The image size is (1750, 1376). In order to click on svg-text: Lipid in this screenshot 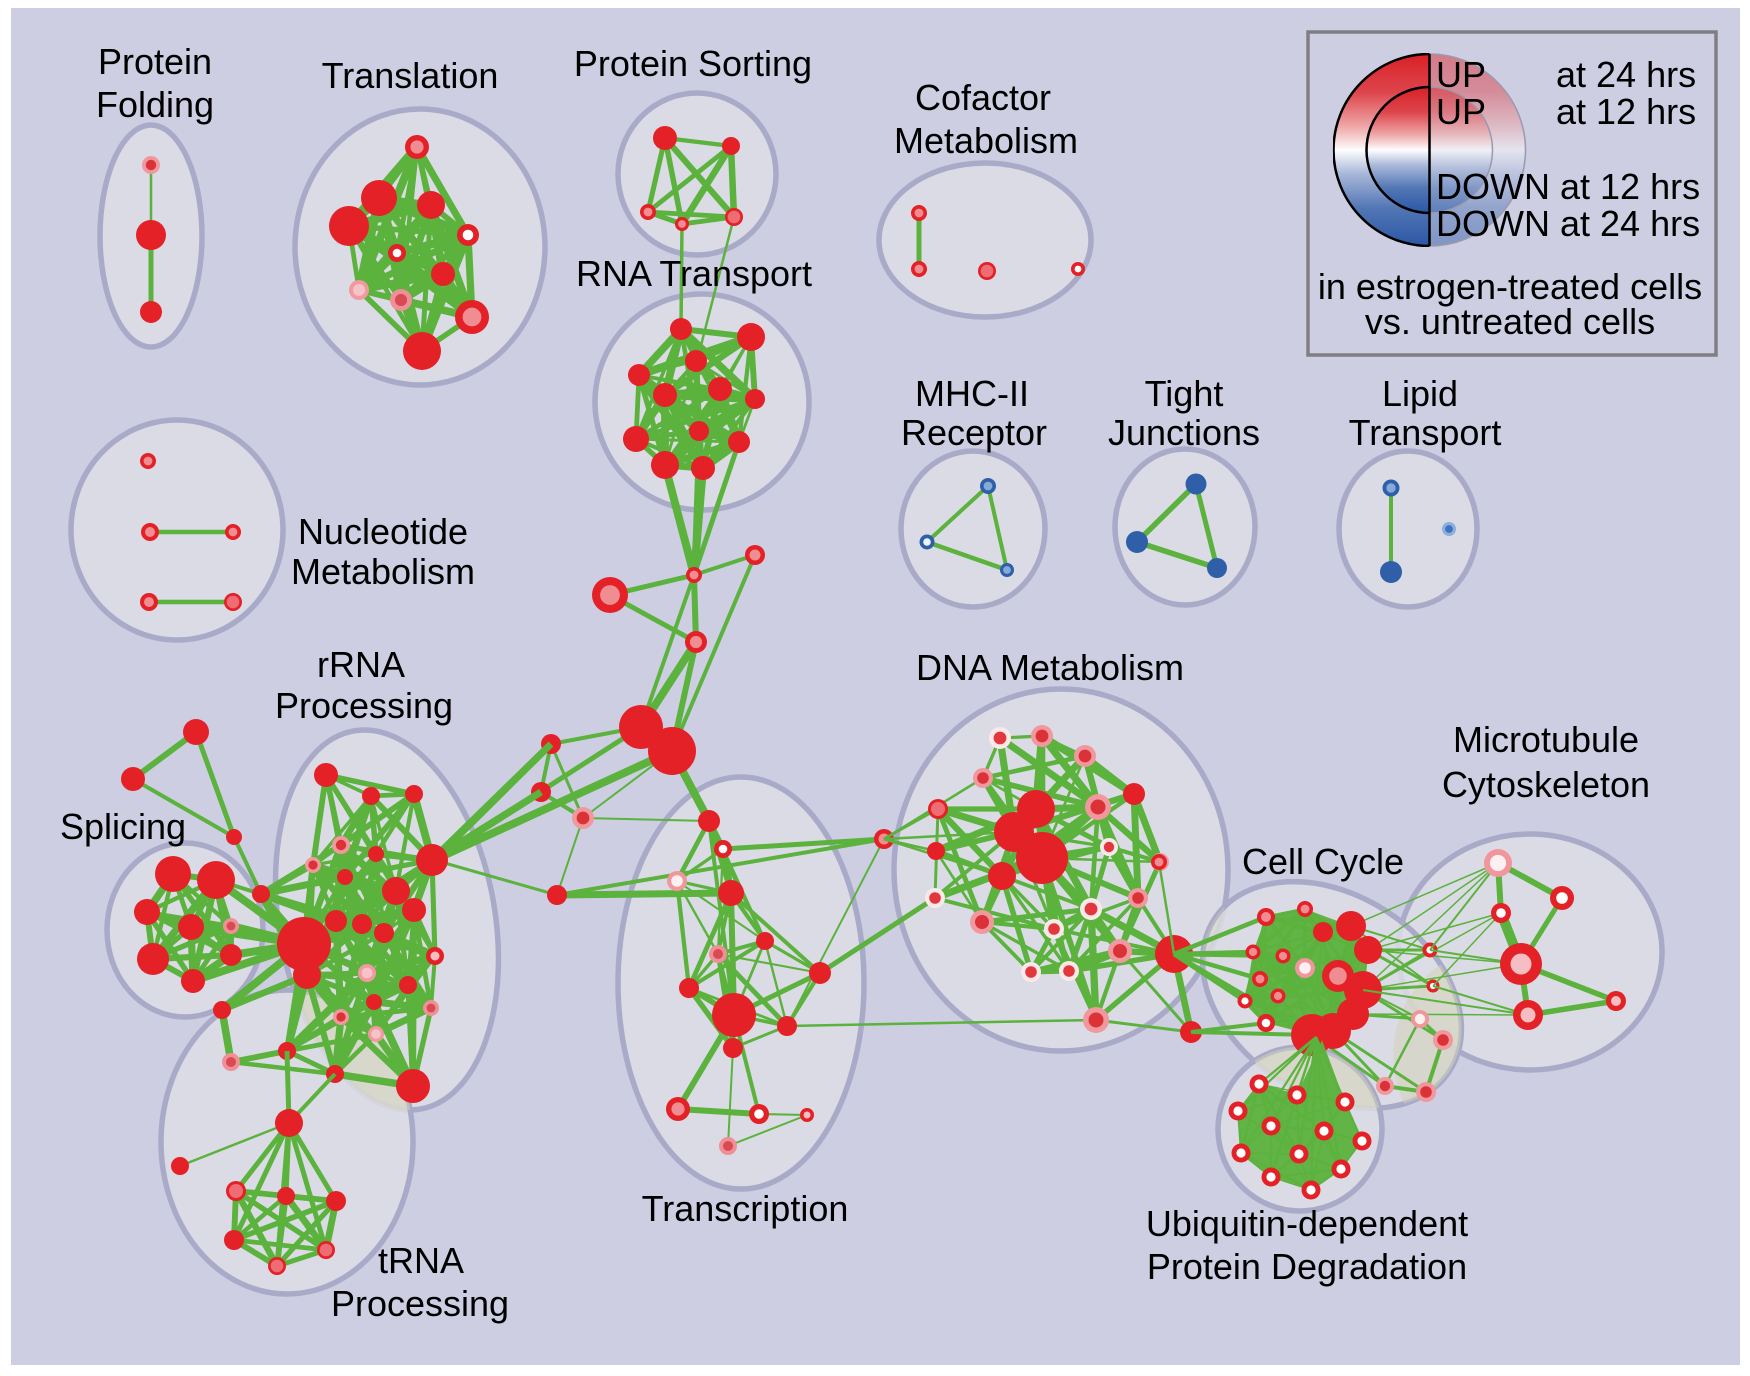, I will do `click(1420, 393)`.